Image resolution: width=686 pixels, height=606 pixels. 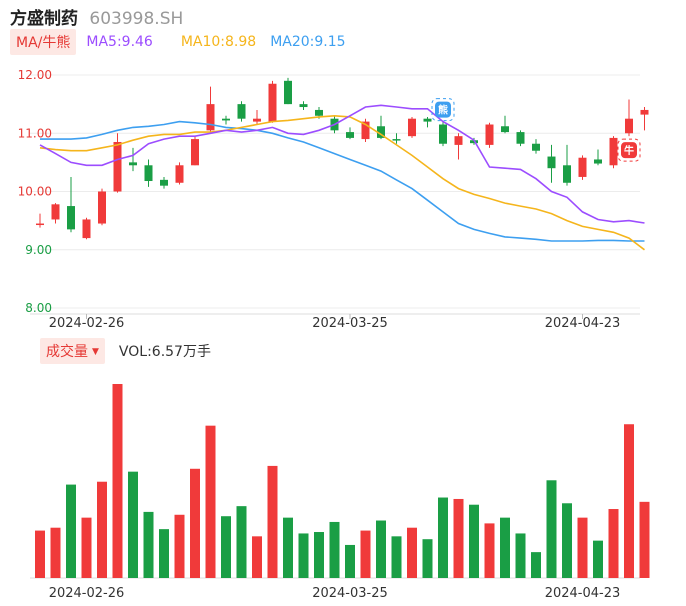 I want to click on price-legend: MA/牛熊 MA5:9.46 MA10:8.98 MA20:9.15, so click(x=178, y=42).